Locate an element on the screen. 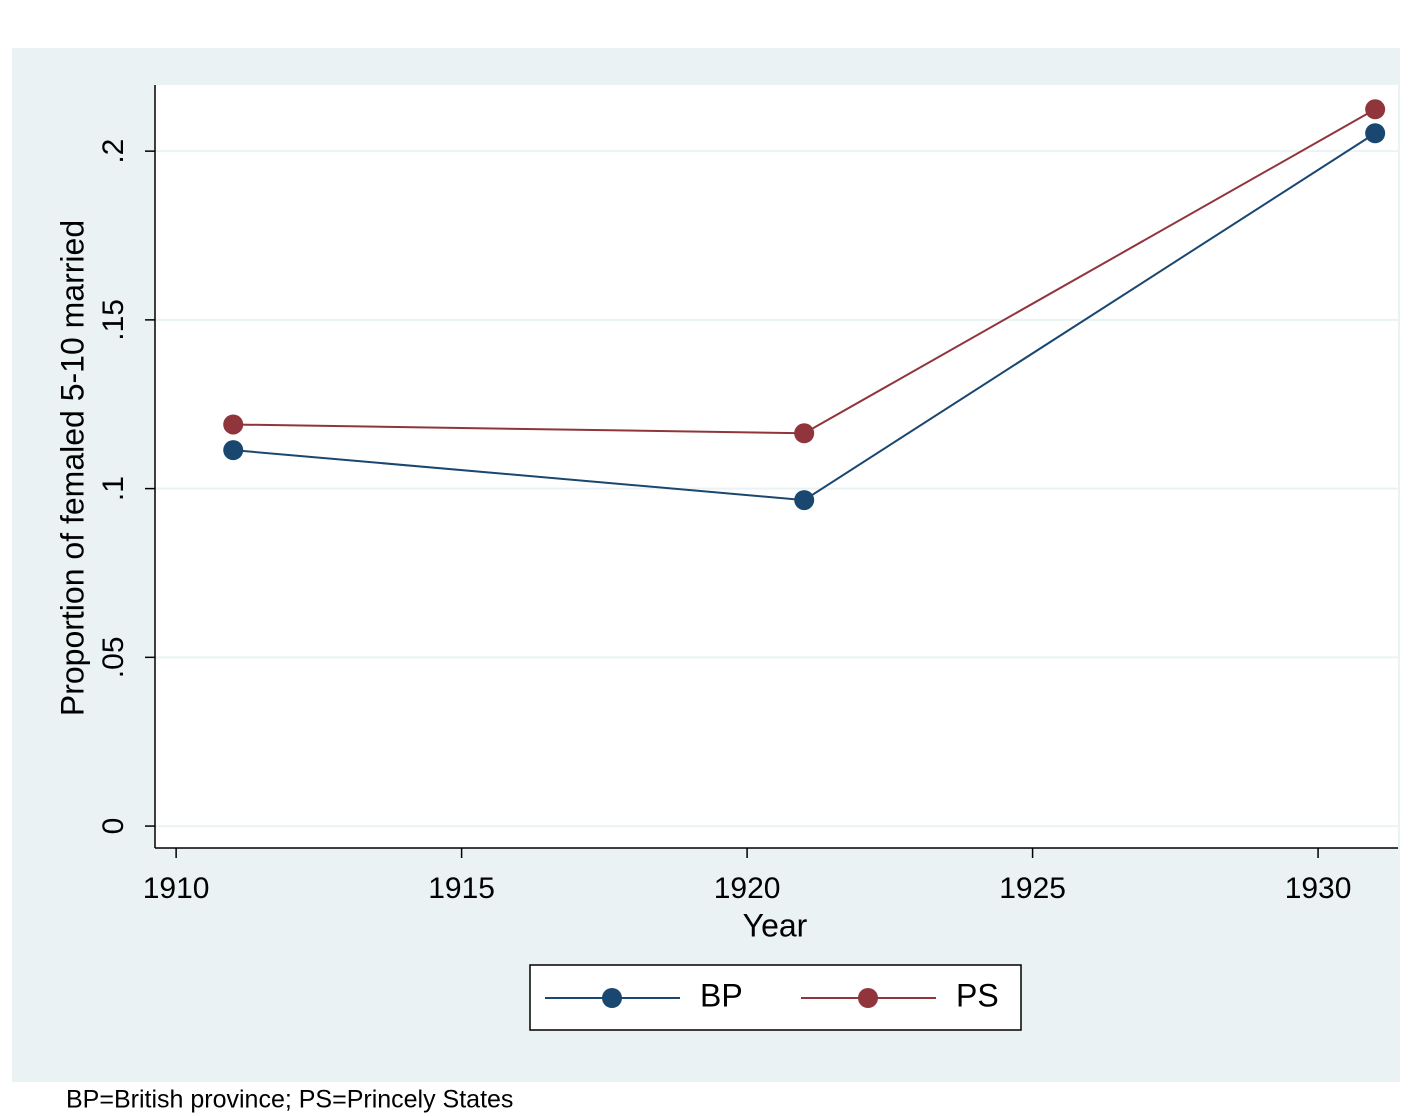 Image resolution: width=1418 pixels, height=1116 pixels. x-tick-label: 1925 is located at coordinates (1032, 888).